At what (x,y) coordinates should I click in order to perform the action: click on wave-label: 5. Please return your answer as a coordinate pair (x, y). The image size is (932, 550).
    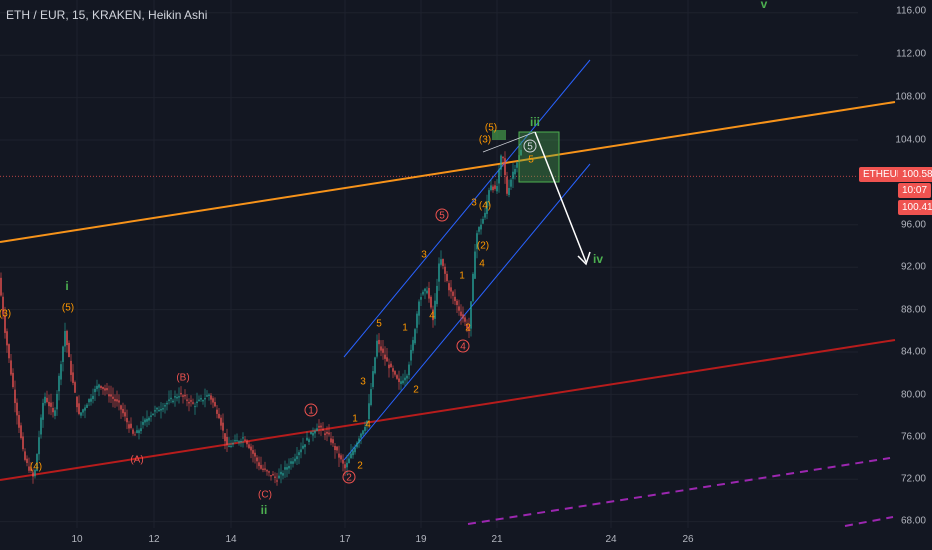
    Looking at the image, I should click on (379, 324).